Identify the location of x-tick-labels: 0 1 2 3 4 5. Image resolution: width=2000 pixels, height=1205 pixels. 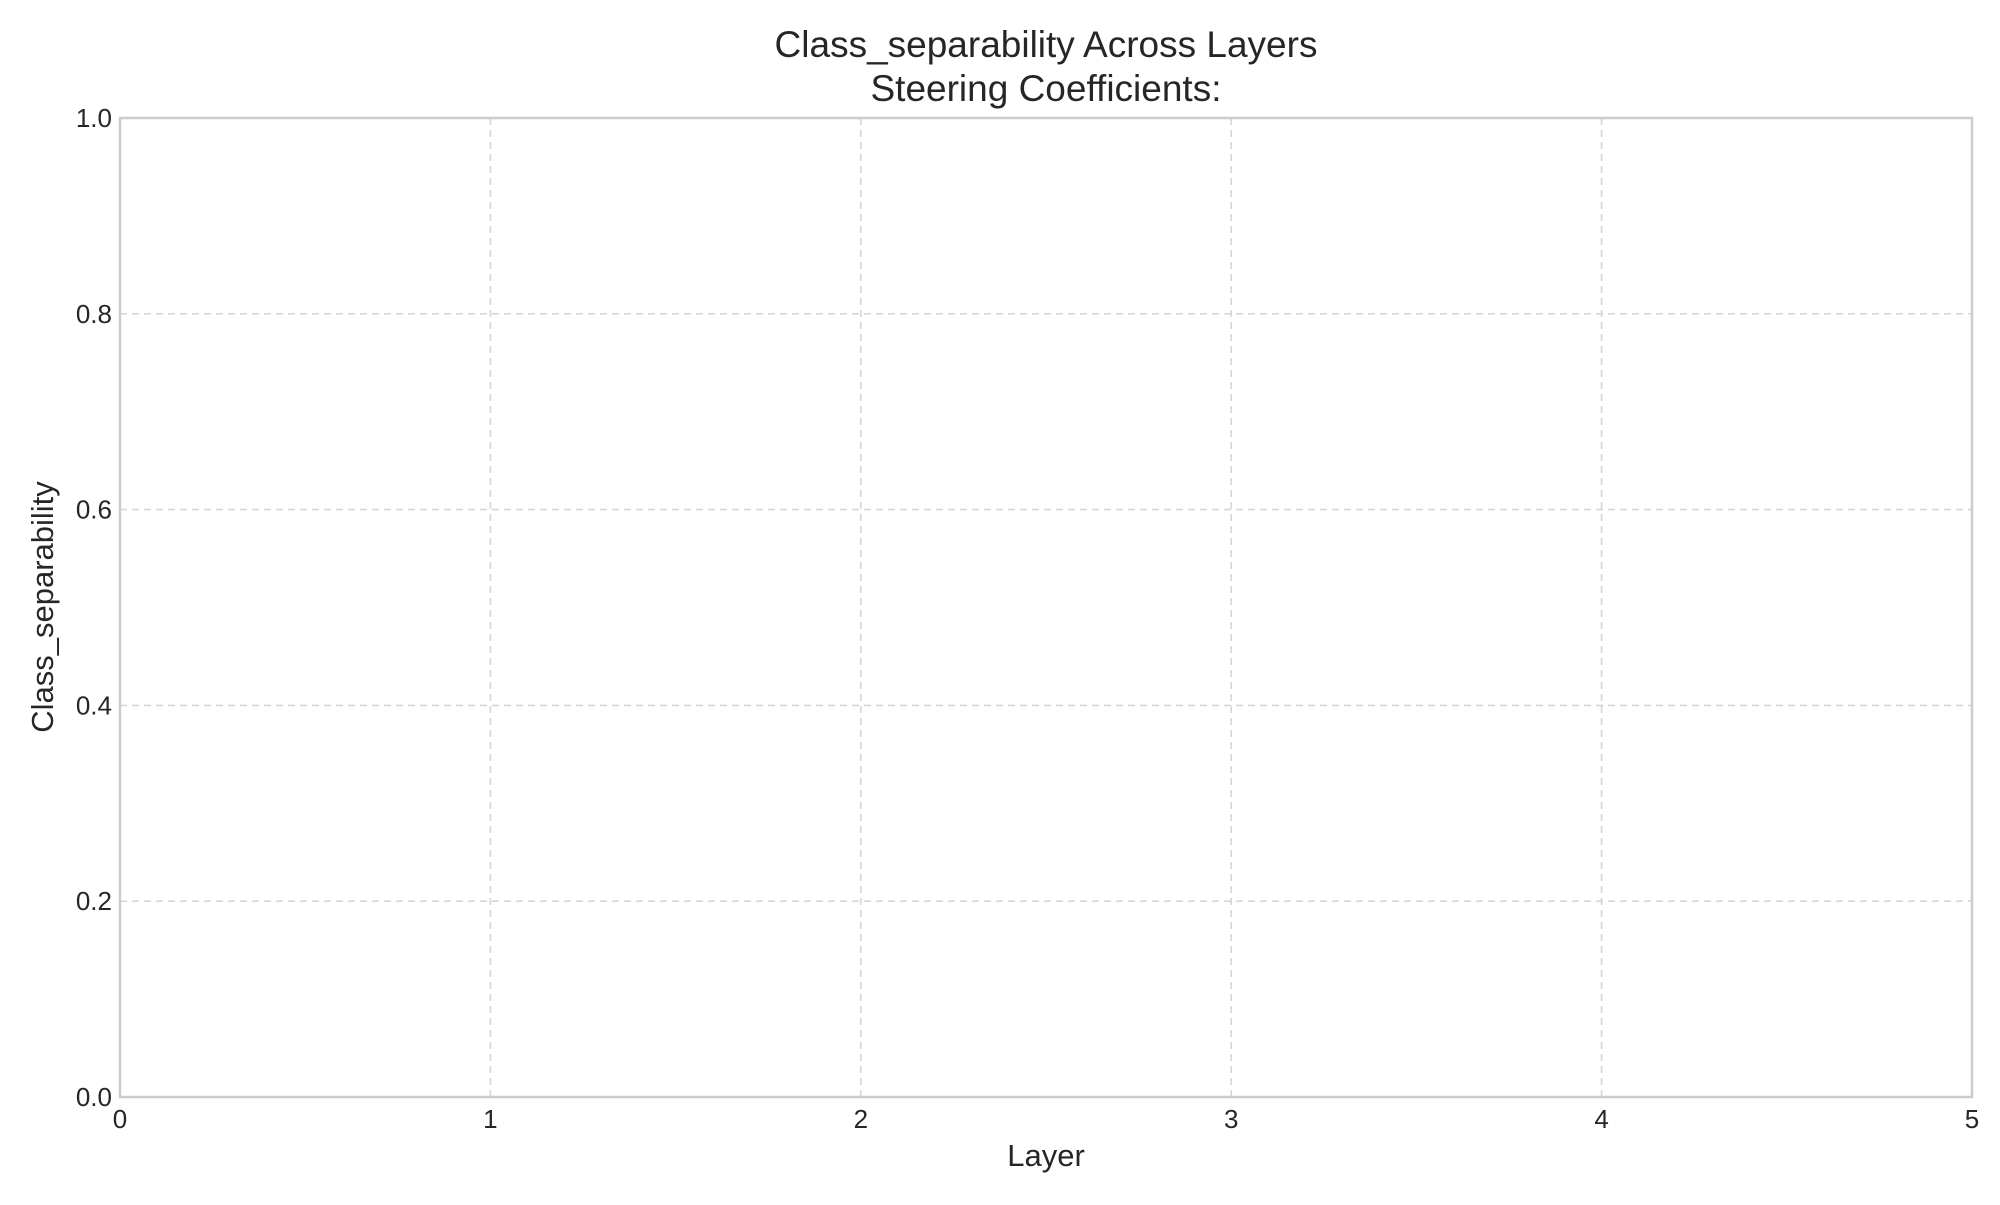
(1046, 1119).